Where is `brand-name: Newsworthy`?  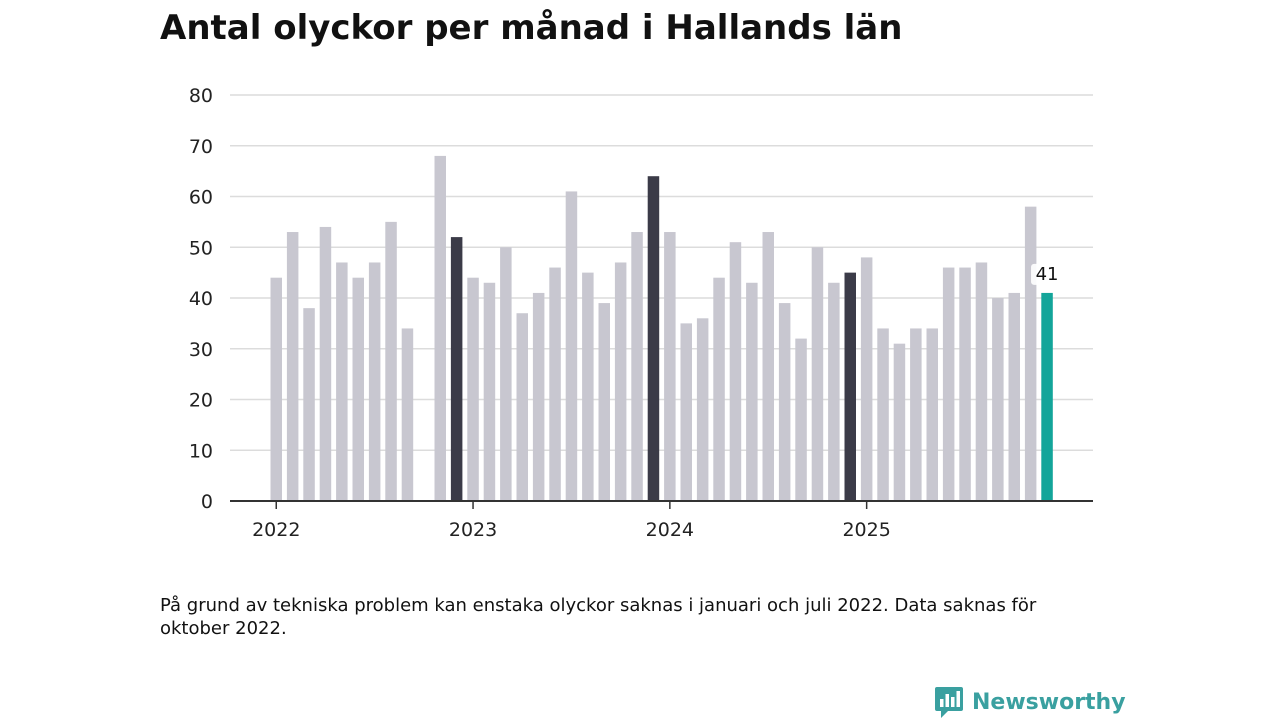 brand-name: Newsworthy is located at coordinates (1049, 702).